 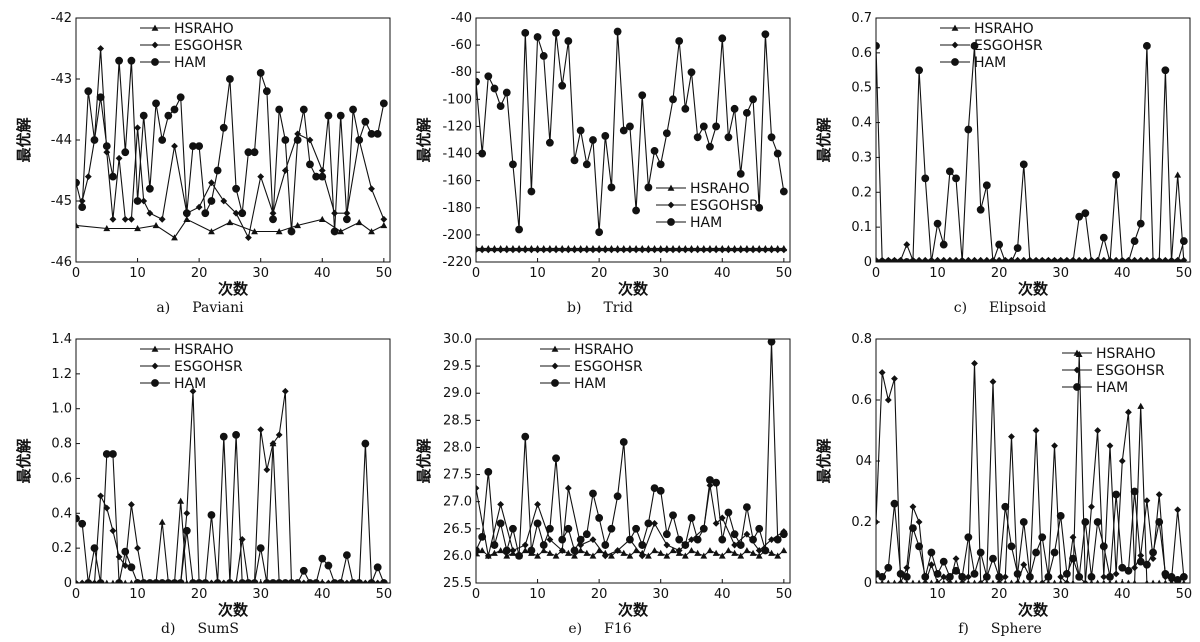 I want to click on x-tick-label: 30, so click(x=1060, y=594).